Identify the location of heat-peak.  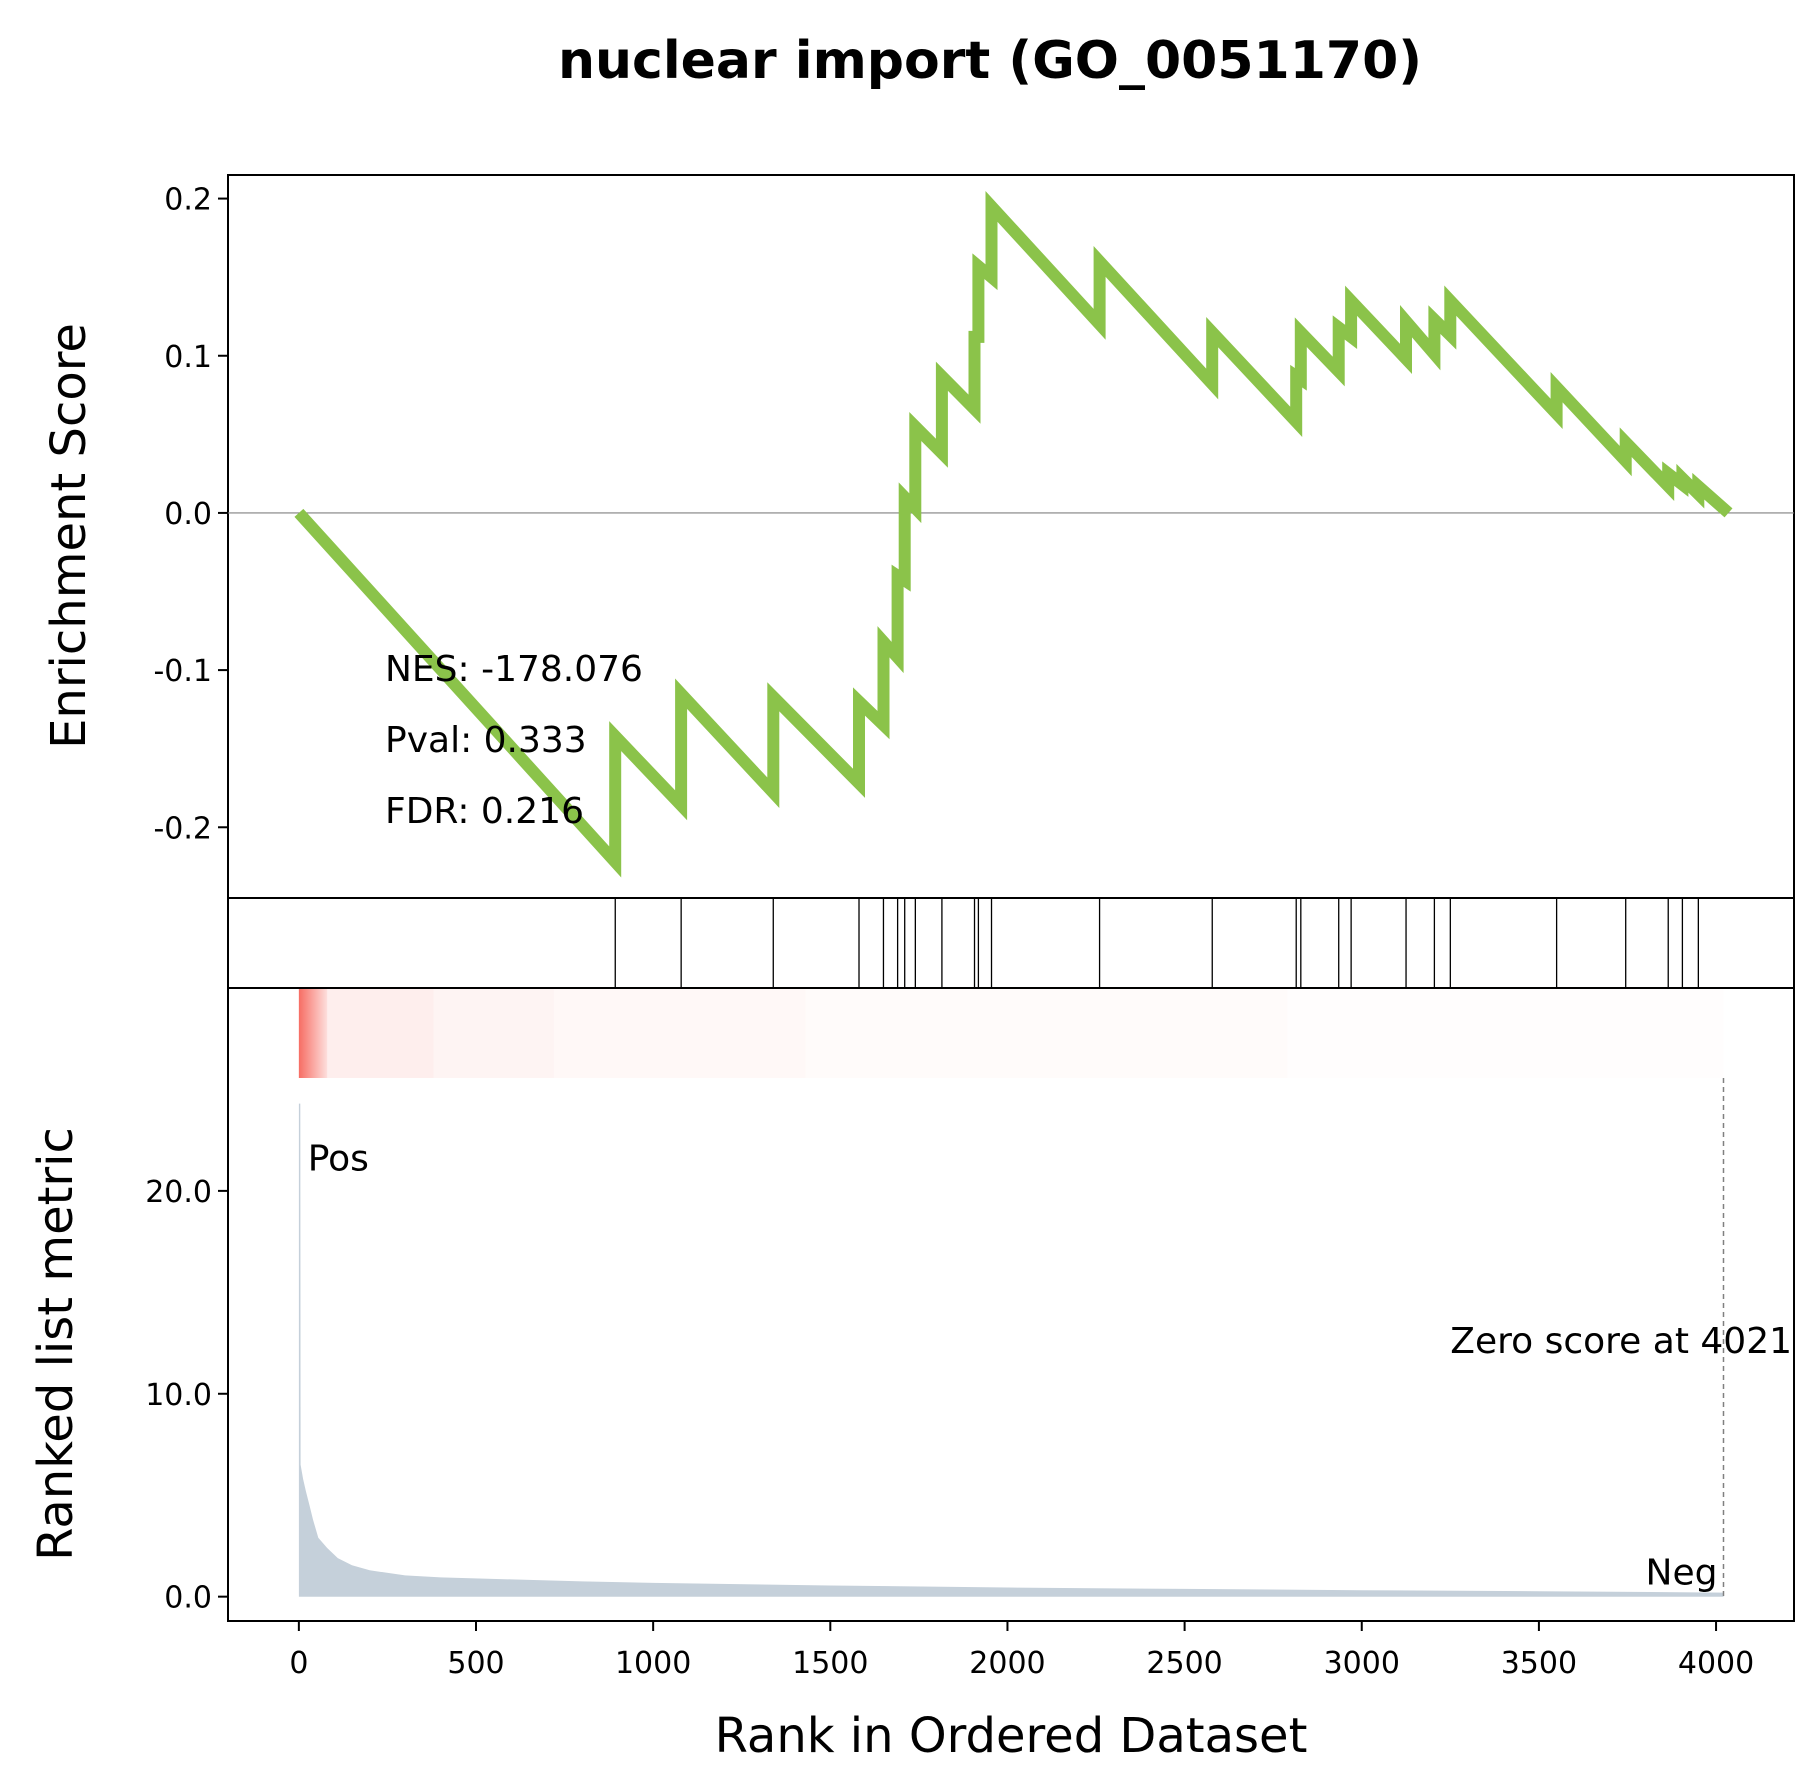
(313, 1033).